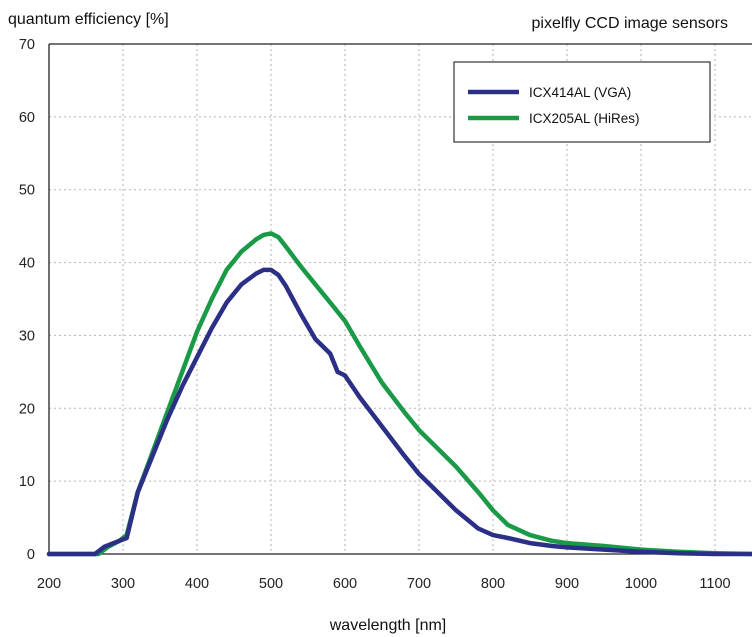 Image resolution: width=752 pixels, height=637 pixels. Describe the element at coordinates (27, 118) in the screenshot. I see `y-tick-label: 60` at that location.